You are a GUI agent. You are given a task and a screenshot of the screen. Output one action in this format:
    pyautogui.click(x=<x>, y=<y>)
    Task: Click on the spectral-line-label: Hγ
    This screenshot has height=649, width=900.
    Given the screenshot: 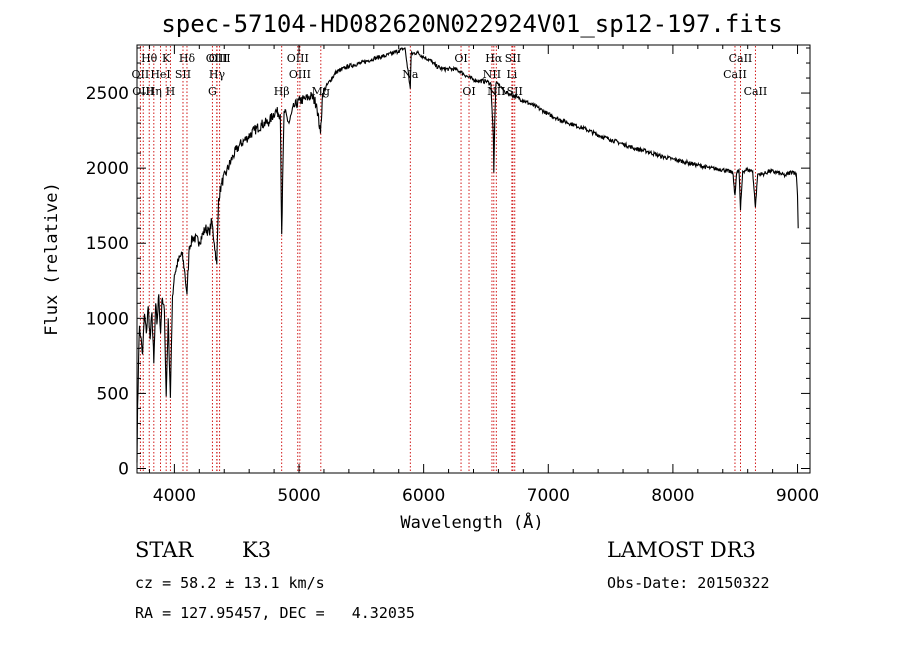 What is the action you would take?
    pyautogui.click(x=217, y=74)
    